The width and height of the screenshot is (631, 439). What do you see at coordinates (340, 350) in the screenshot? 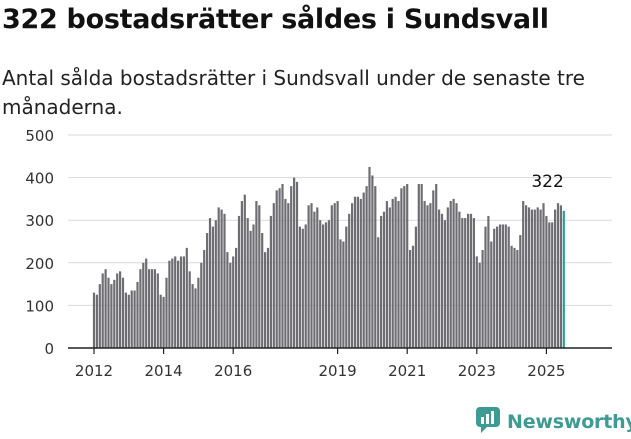
I see `axes` at bounding box center [340, 350].